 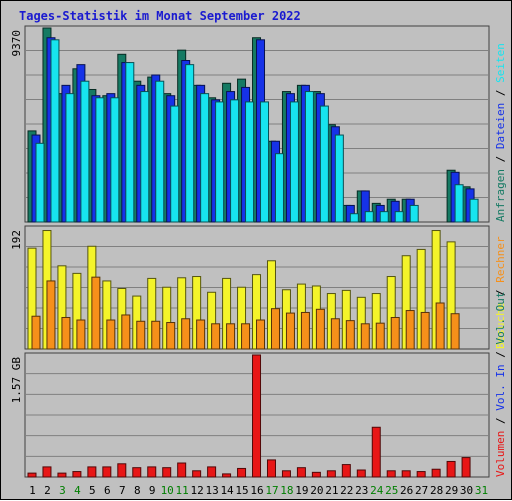 I want to click on legend-entry: Vol. In, so click(x=500, y=387).